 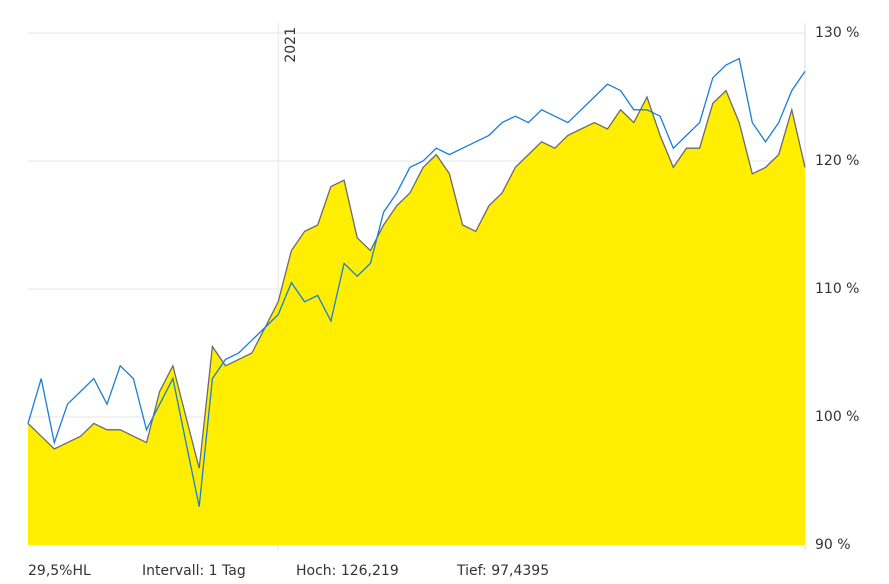 What do you see at coordinates (291, 45) in the screenshot?
I see `x-tick-label: 2021` at bounding box center [291, 45].